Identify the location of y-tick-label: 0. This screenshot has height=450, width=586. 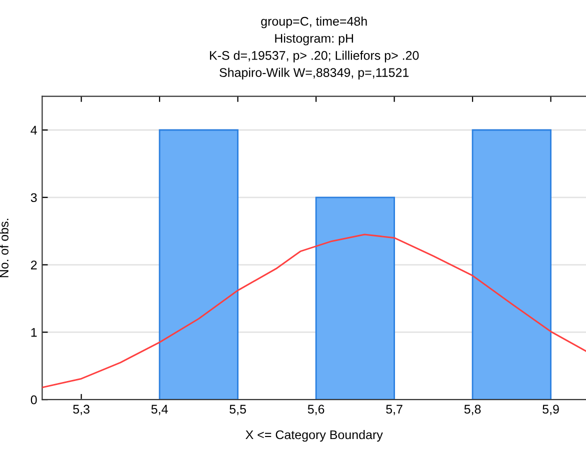
(33, 399).